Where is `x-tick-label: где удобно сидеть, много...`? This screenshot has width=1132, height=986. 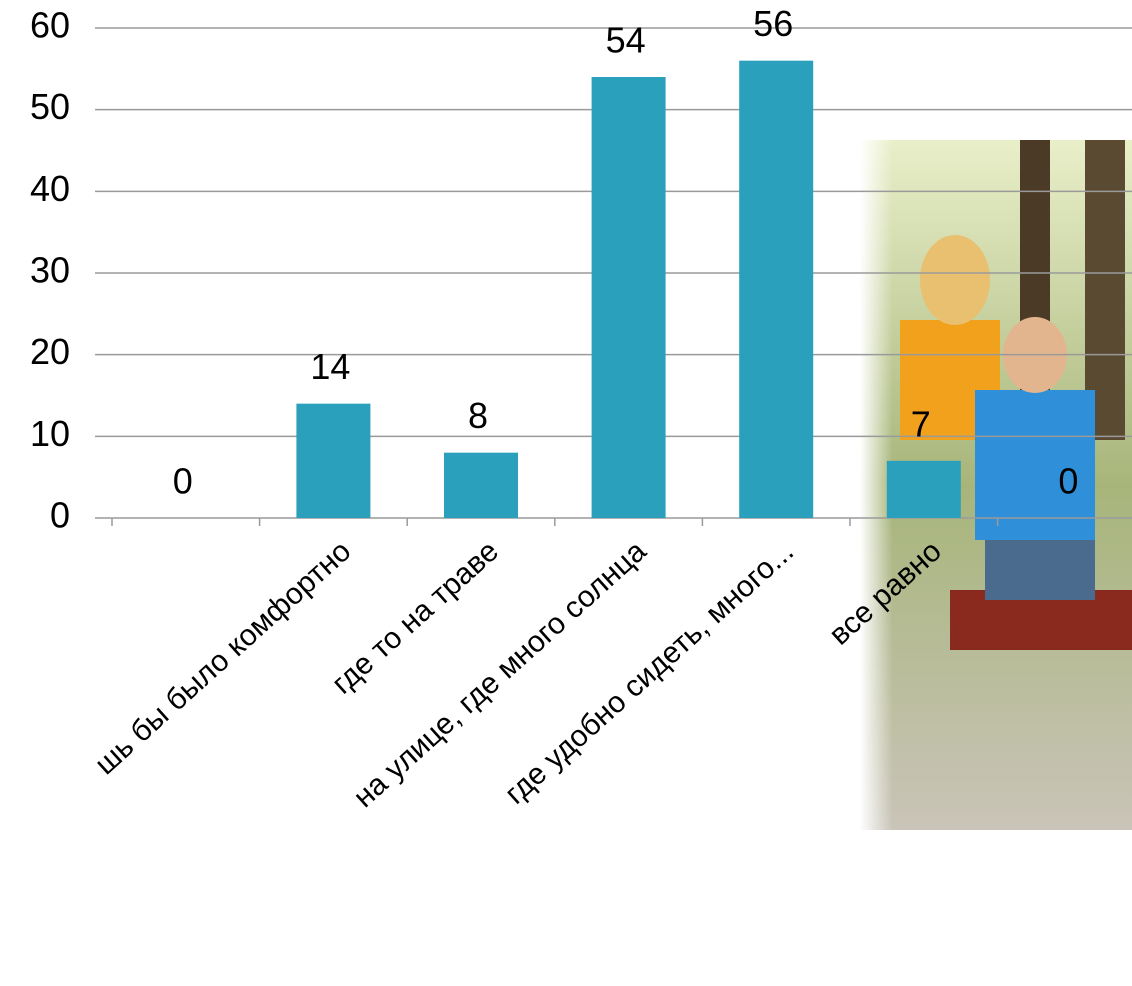 x-tick-label: где удобно сидеть, много... is located at coordinates (649, 673).